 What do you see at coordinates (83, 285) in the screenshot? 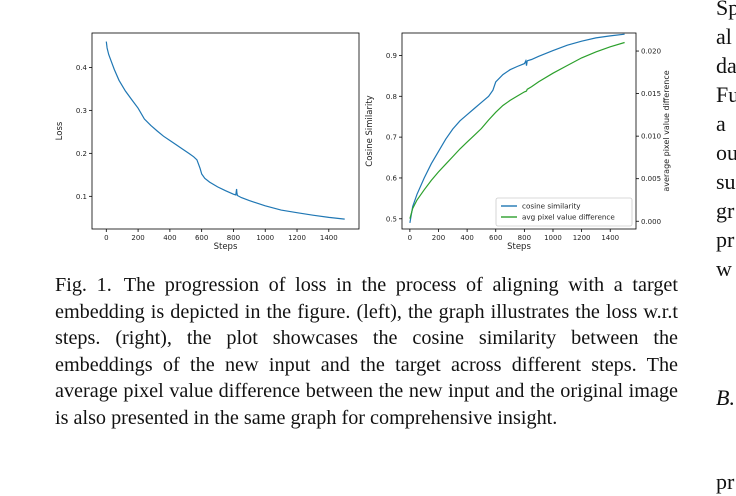
I see `caption-label: Fig. 1.` at bounding box center [83, 285].